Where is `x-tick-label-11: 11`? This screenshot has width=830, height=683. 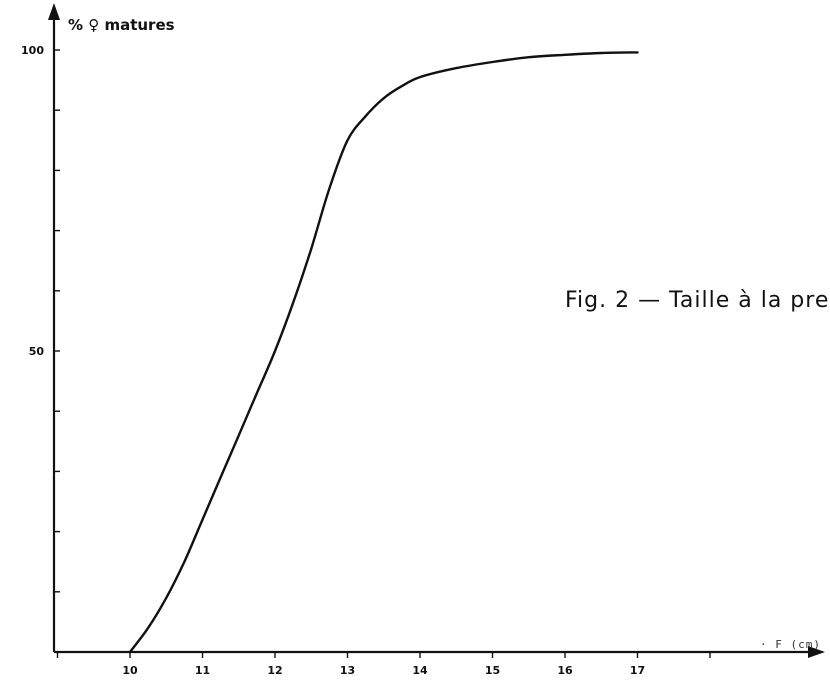
x-tick-label-11: 11 is located at coordinates (202, 670).